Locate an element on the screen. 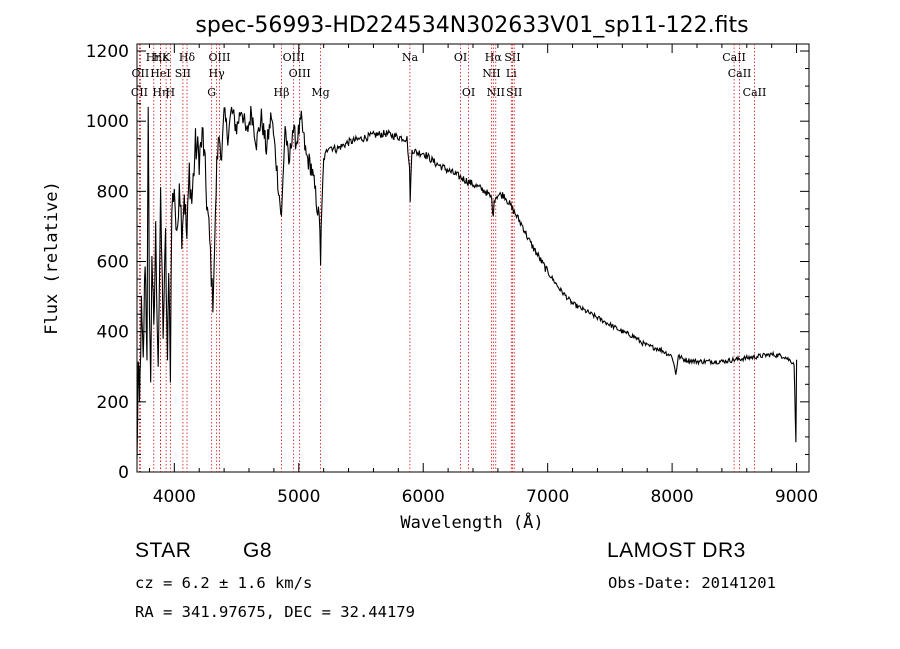 The image size is (900, 649). y-axis-label: Flux (relative) is located at coordinates (52, 258).